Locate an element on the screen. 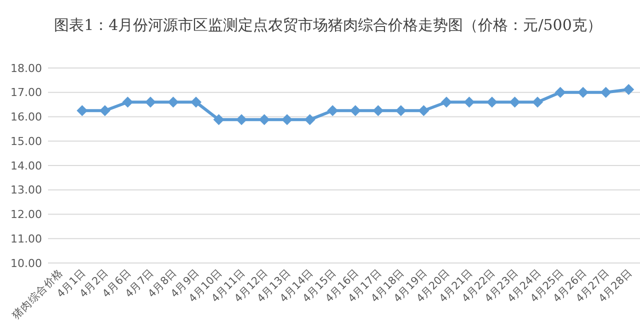 This screenshot has height=330, width=640. y-tick-label: 17.00 is located at coordinates (26, 93).